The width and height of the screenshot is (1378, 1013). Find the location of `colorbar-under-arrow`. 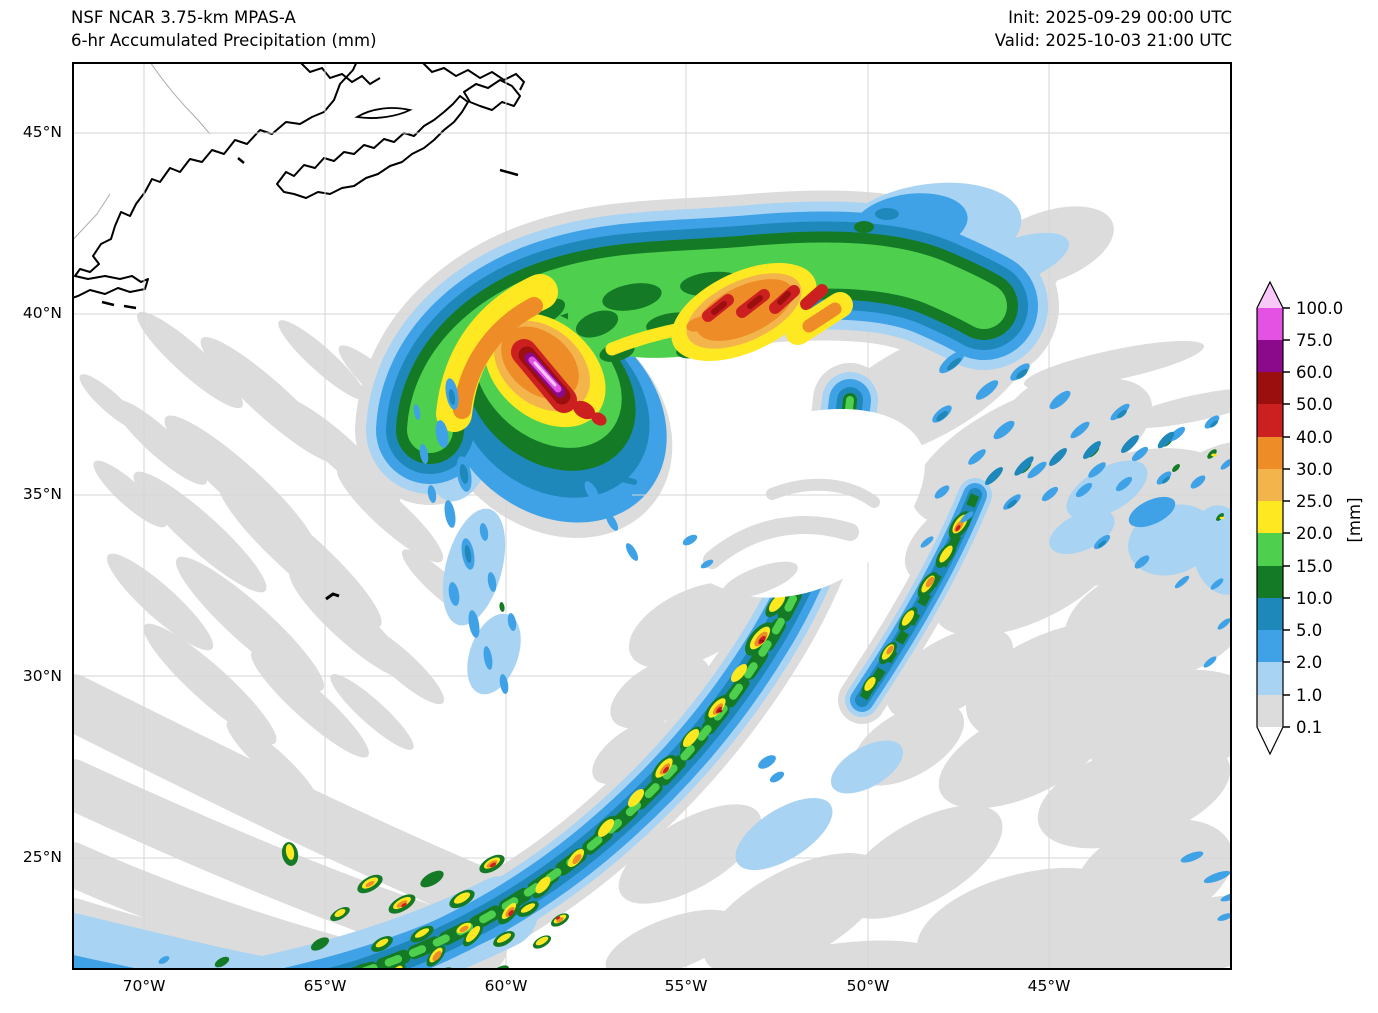

colorbar-under-arrow is located at coordinates (1270, 740).